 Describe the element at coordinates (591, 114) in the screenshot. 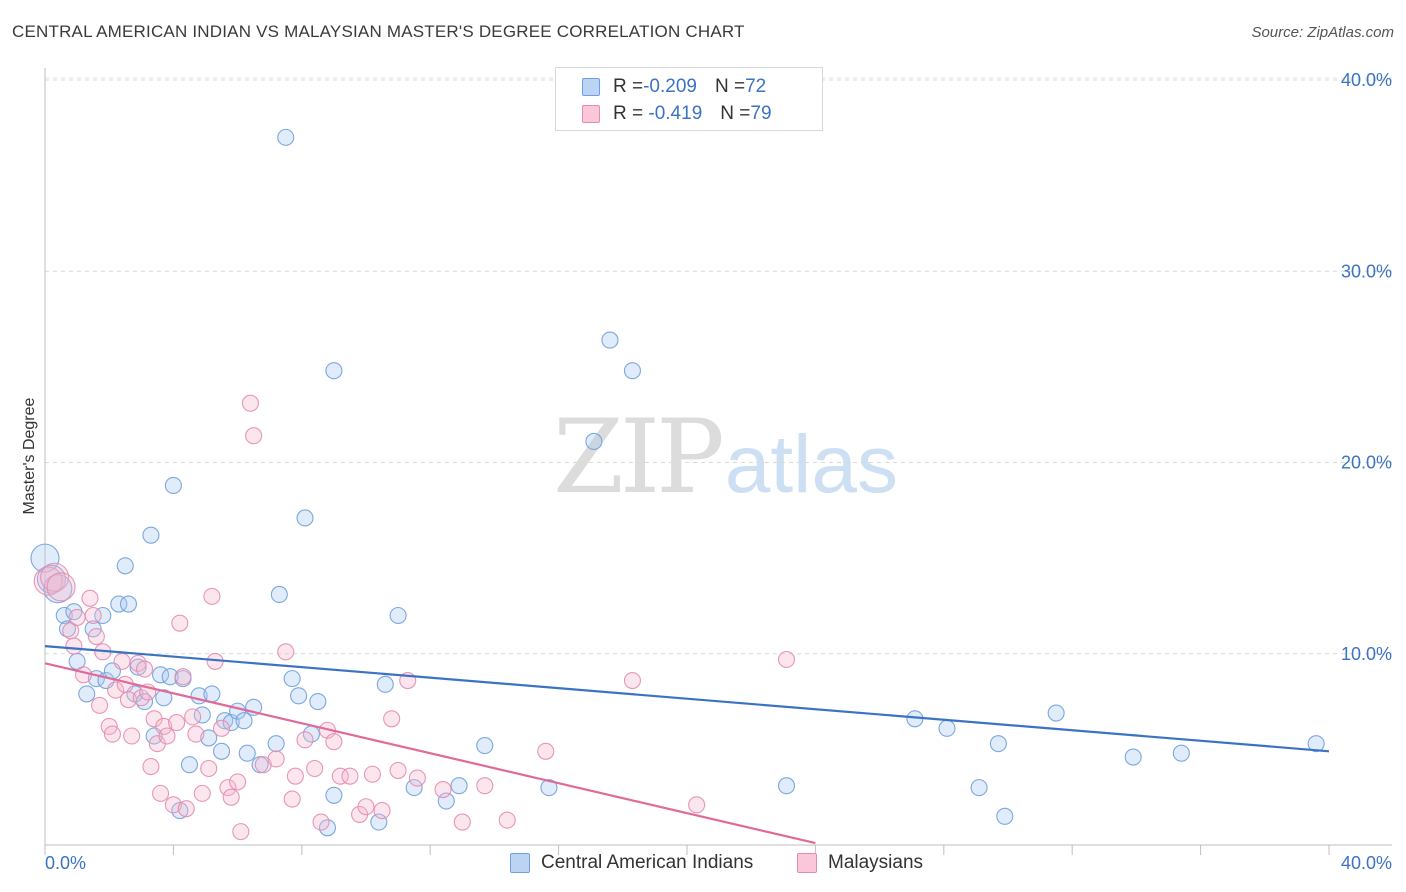

I see `pink-swatch` at that location.